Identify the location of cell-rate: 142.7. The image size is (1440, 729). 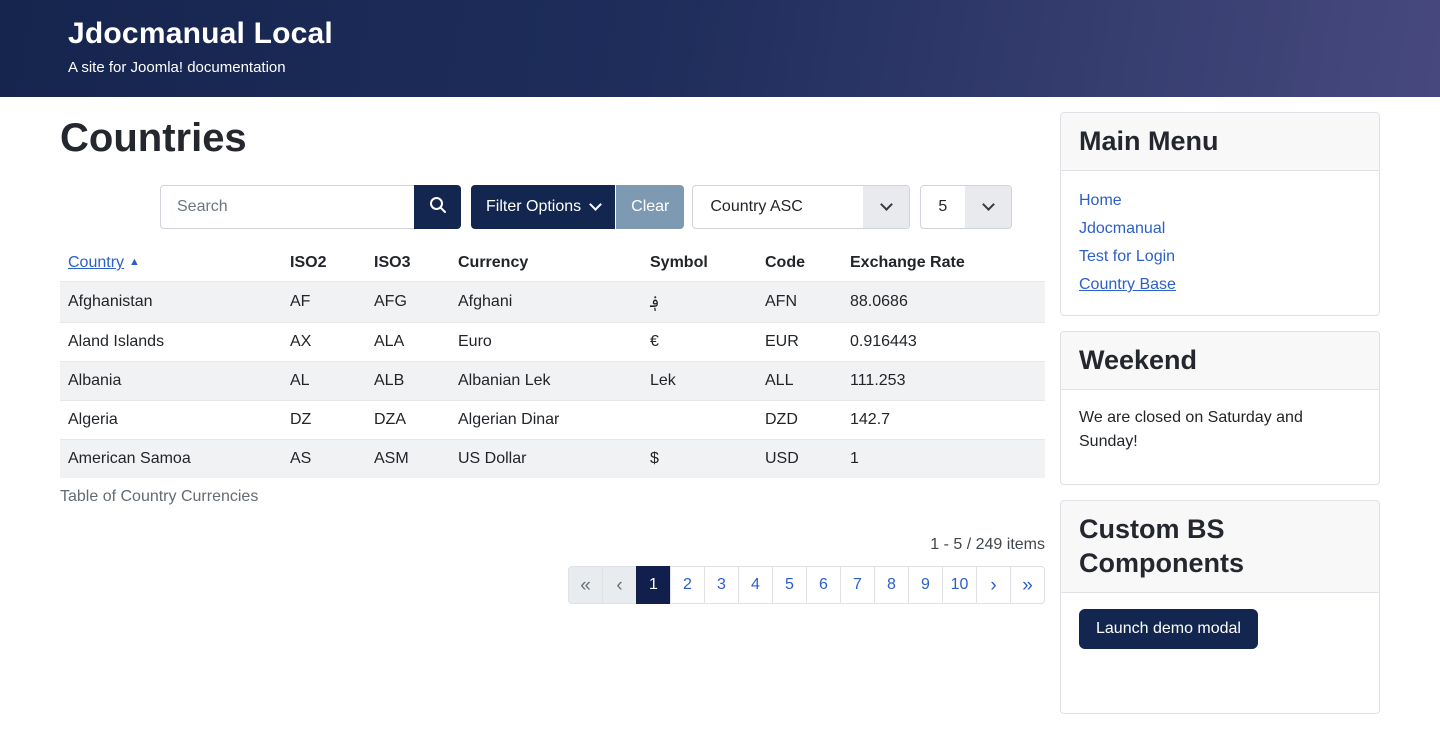
(870, 419).